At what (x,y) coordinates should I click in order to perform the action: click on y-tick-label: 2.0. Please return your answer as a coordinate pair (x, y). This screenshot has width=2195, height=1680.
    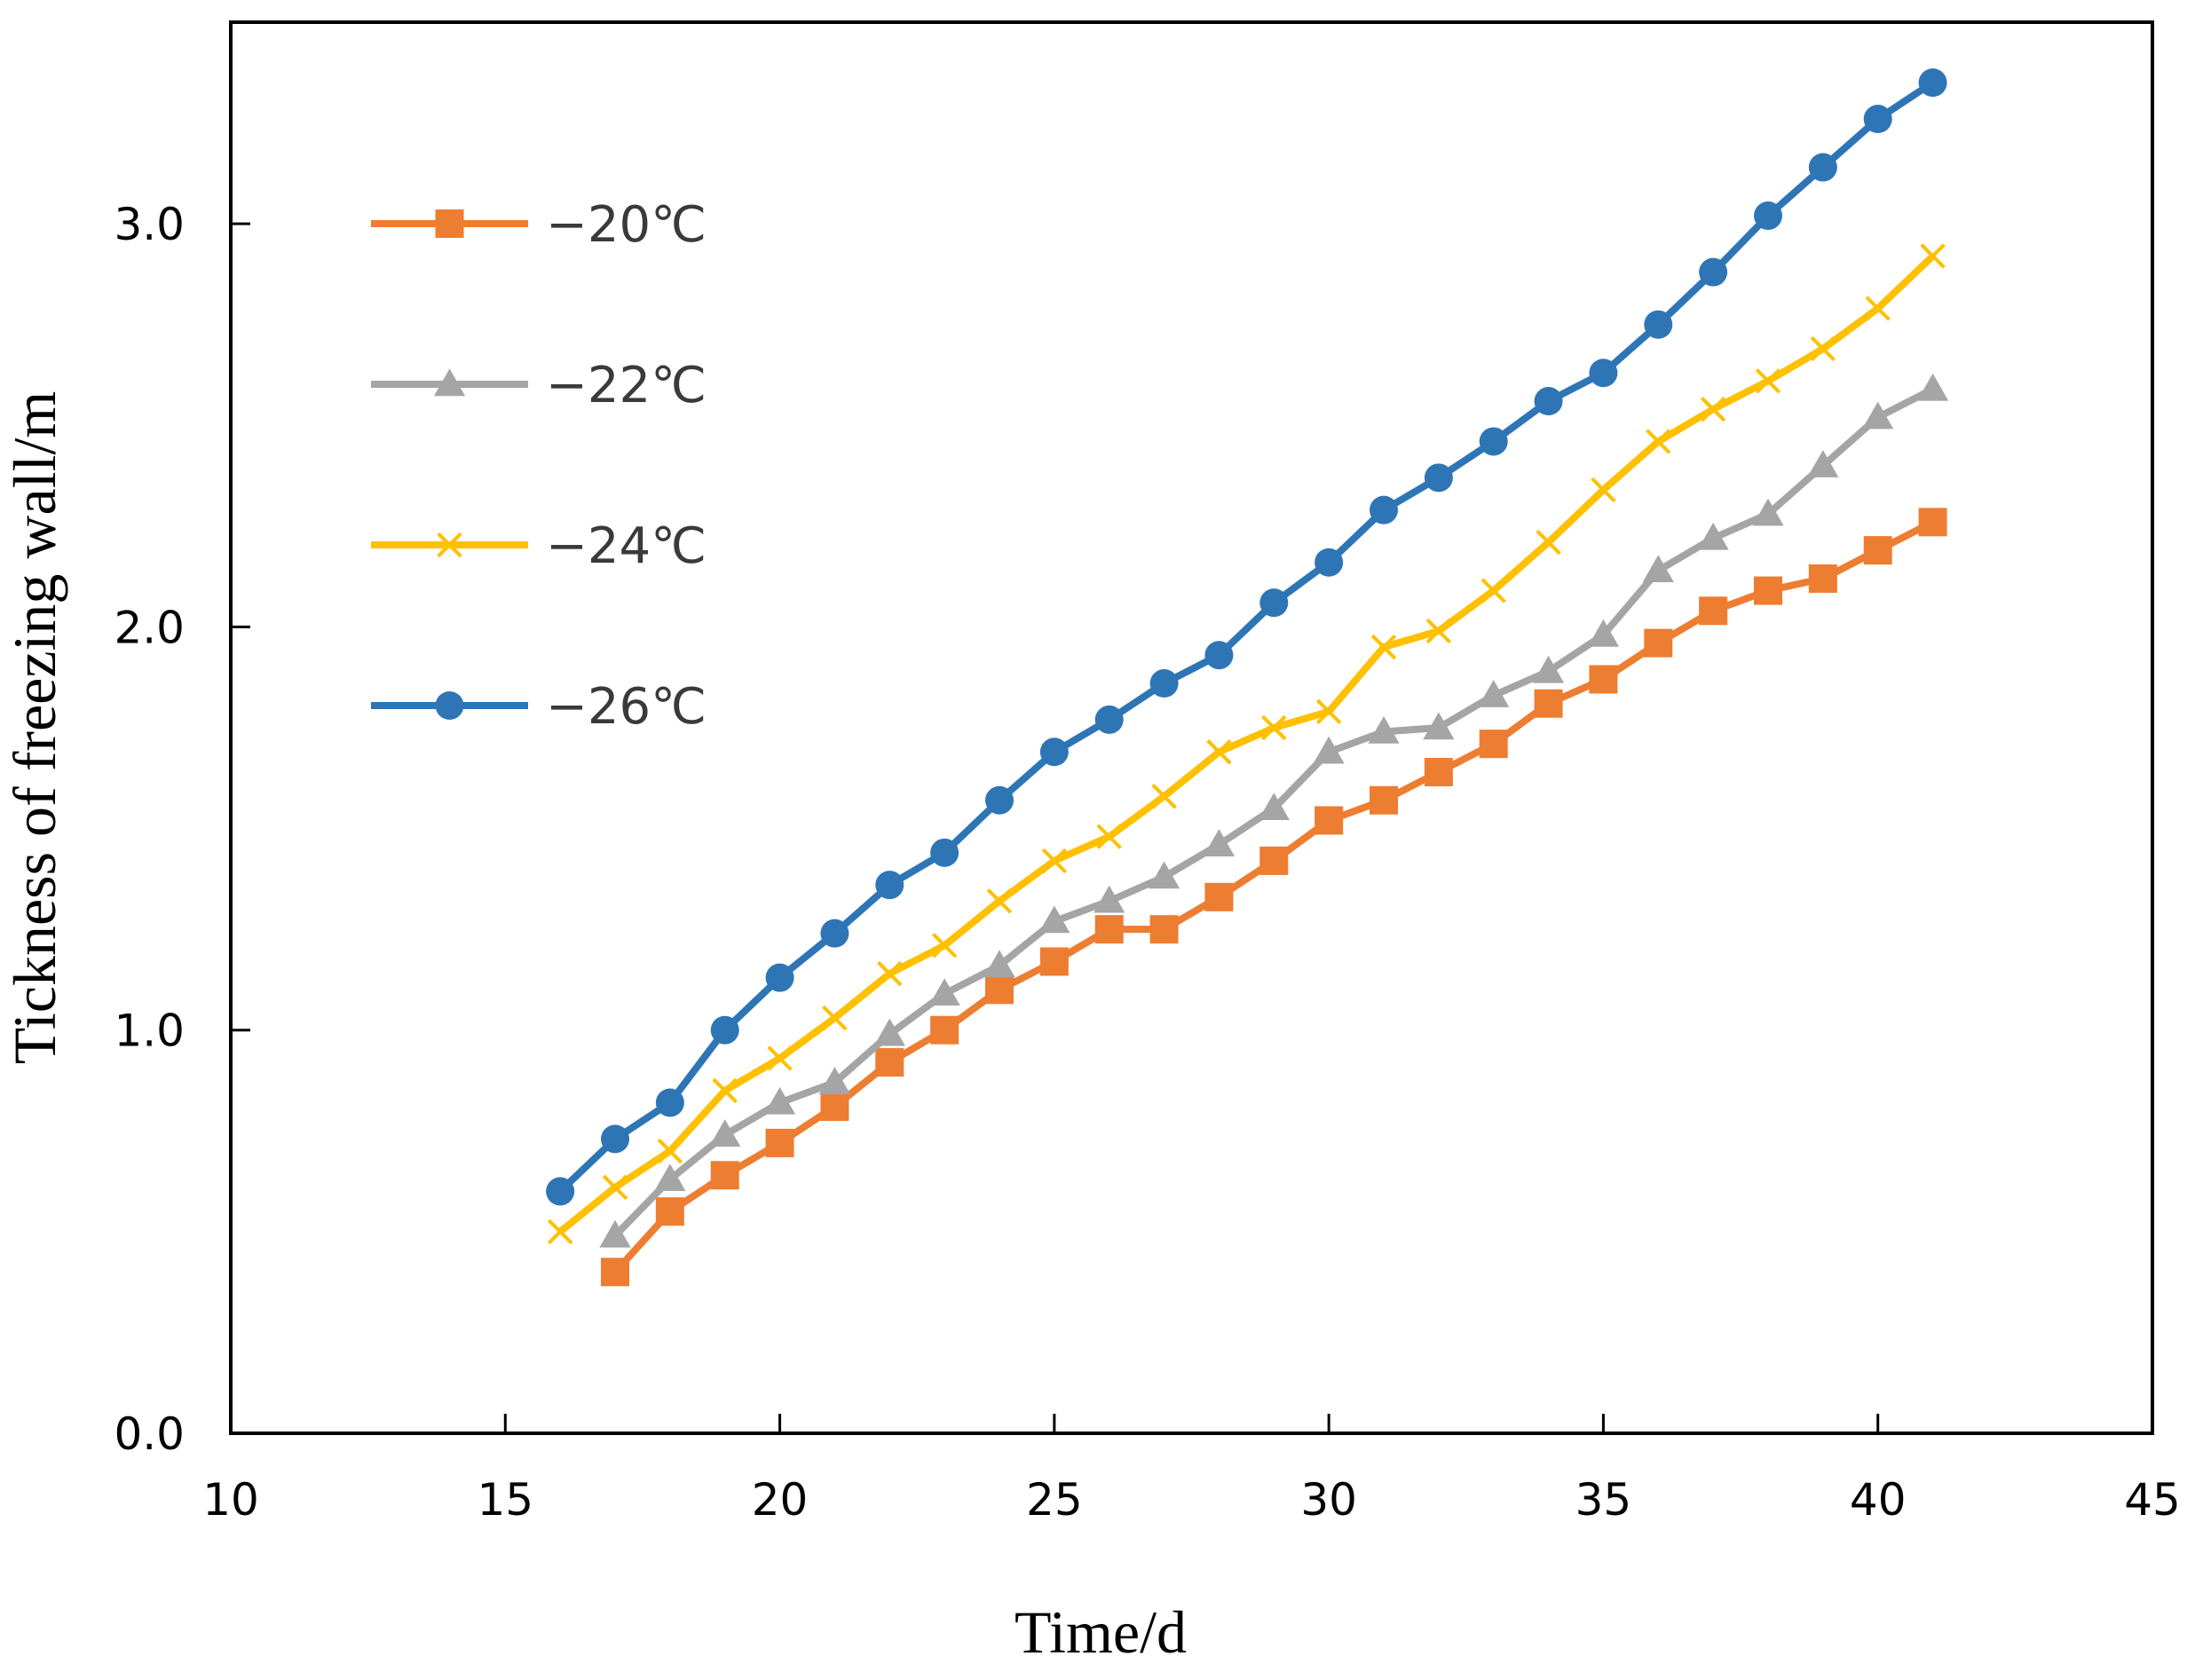
    Looking at the image, I should click on (149, 627).